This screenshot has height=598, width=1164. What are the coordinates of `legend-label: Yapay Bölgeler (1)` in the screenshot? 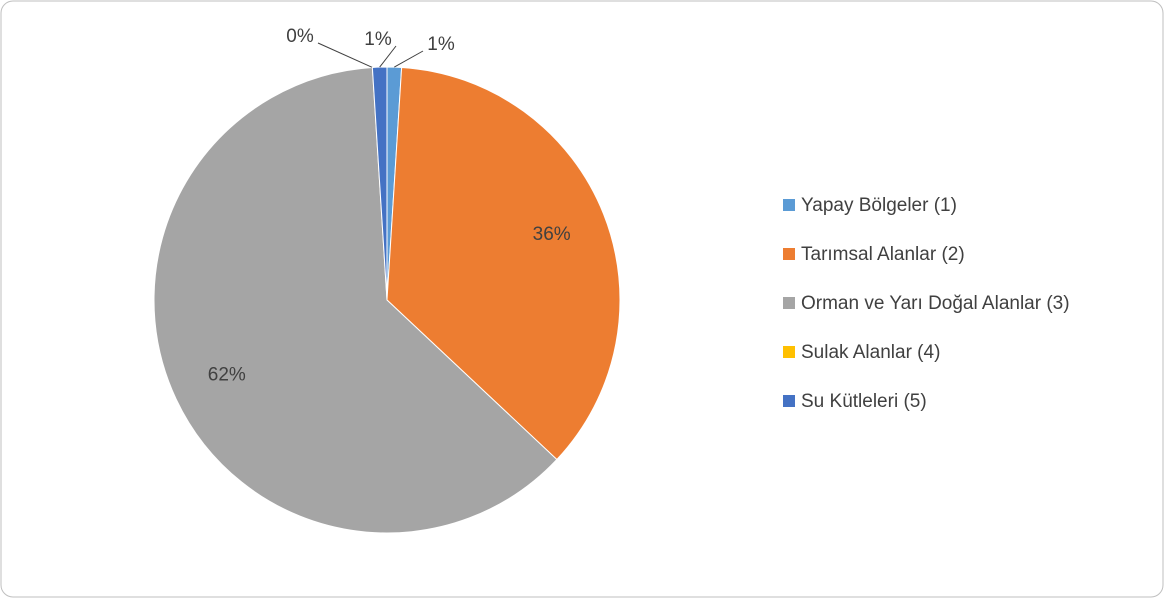 It's located at (879, 205).